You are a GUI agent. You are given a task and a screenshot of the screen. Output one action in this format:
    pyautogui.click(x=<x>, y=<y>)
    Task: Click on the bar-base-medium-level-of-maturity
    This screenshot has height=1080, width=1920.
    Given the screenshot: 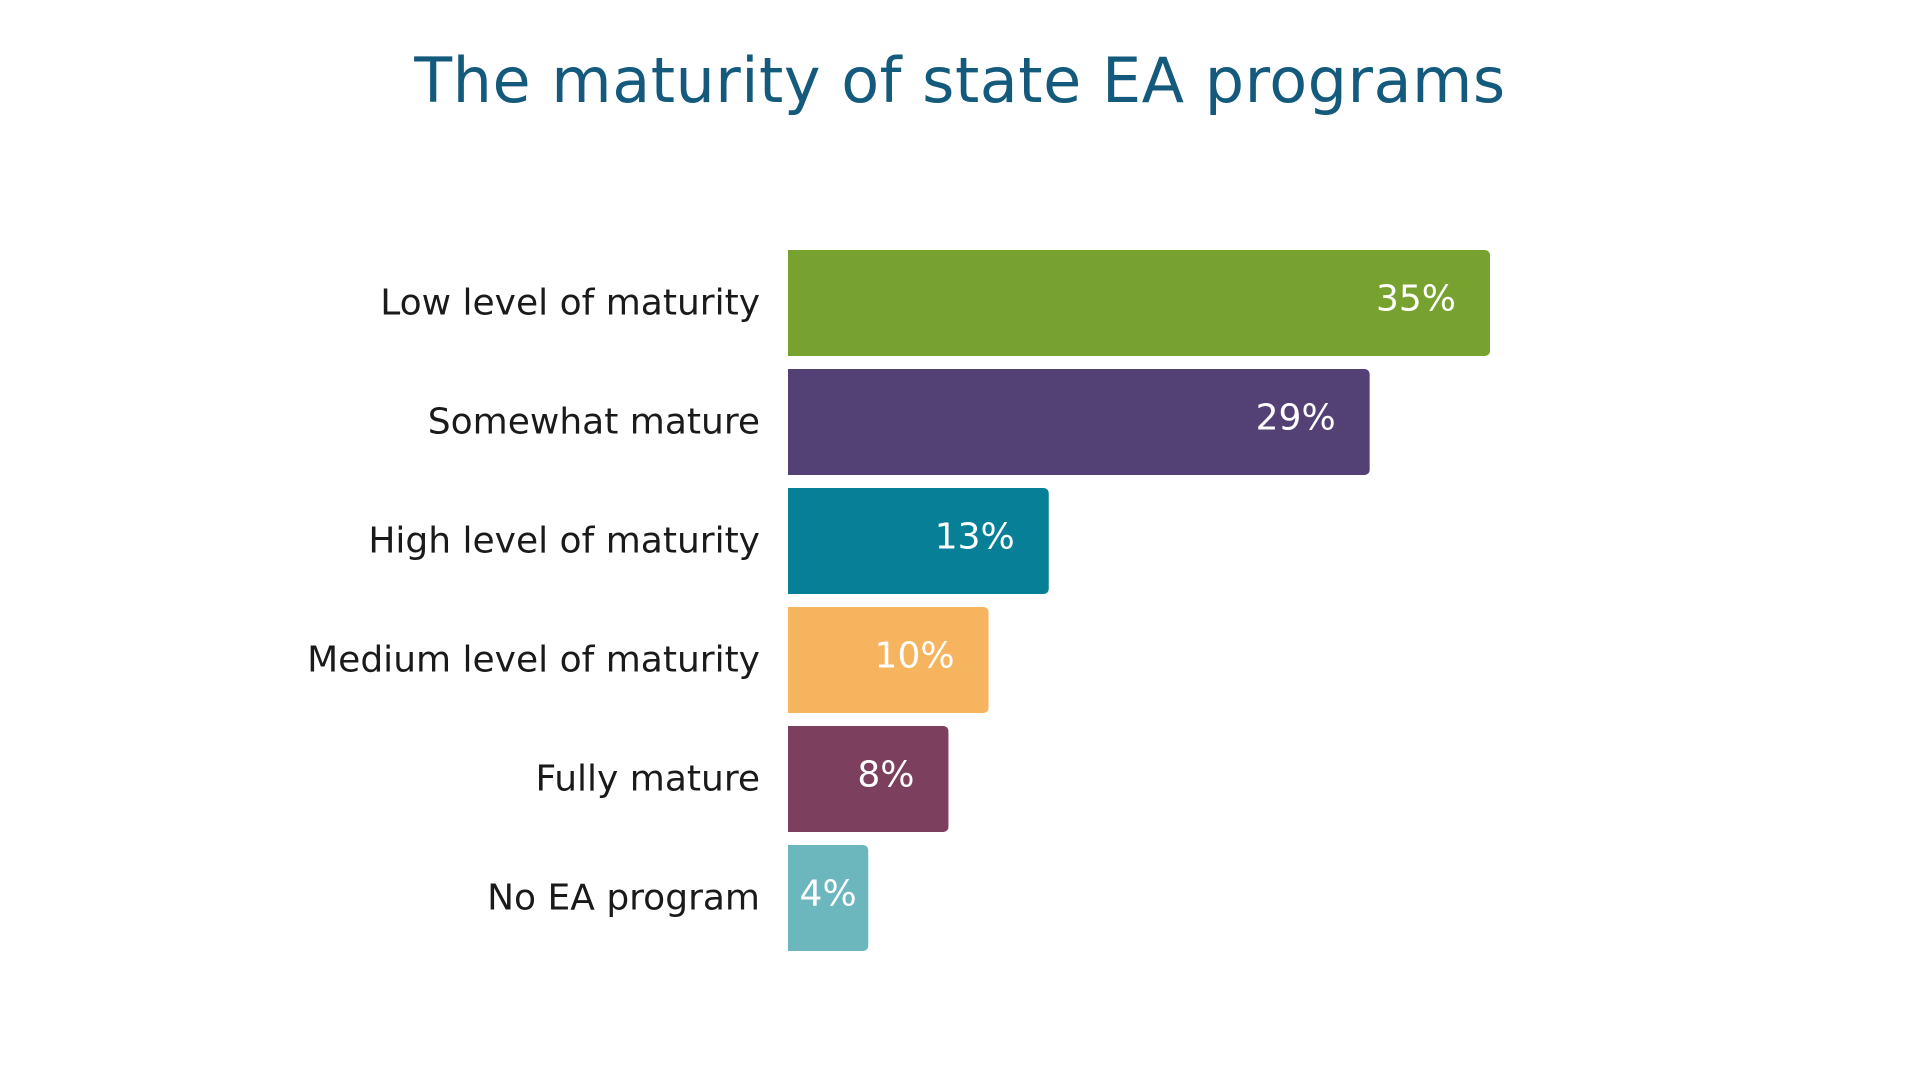 What is the action you would take?
    pyautogui.click(x=791, y=660)
    